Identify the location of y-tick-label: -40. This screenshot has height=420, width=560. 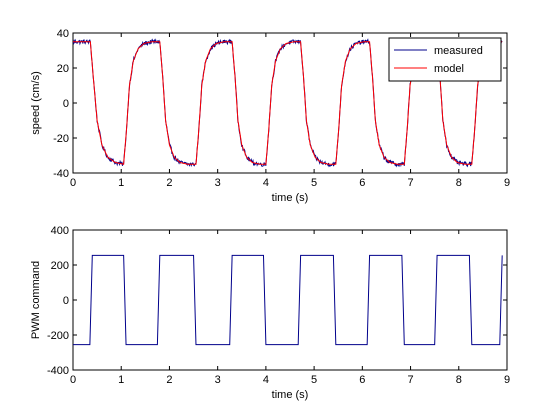
(61, 174).